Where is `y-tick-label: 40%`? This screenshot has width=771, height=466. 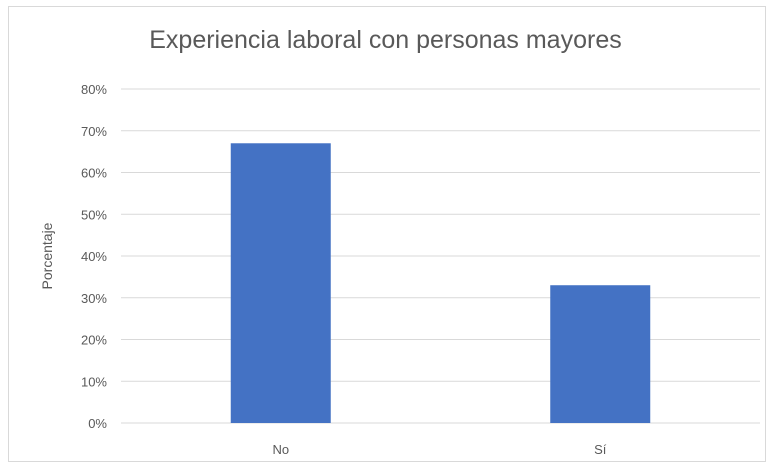 y-tick-label: 40% is located at coordinates (94, 256).